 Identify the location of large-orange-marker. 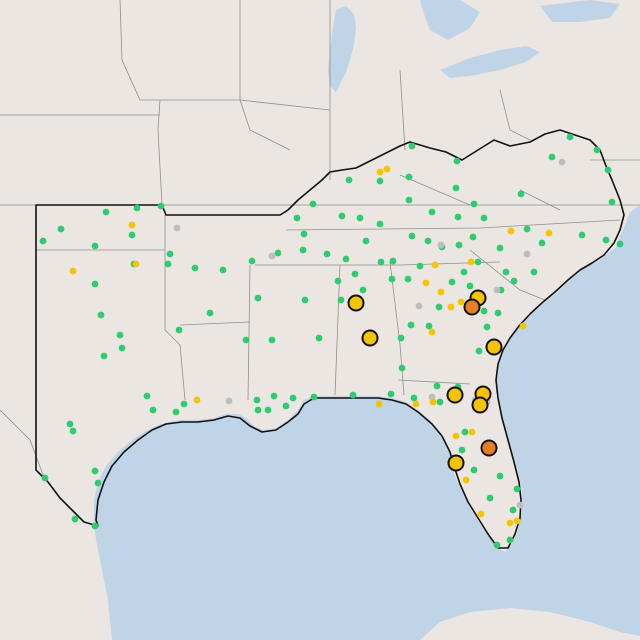
(472, 307).